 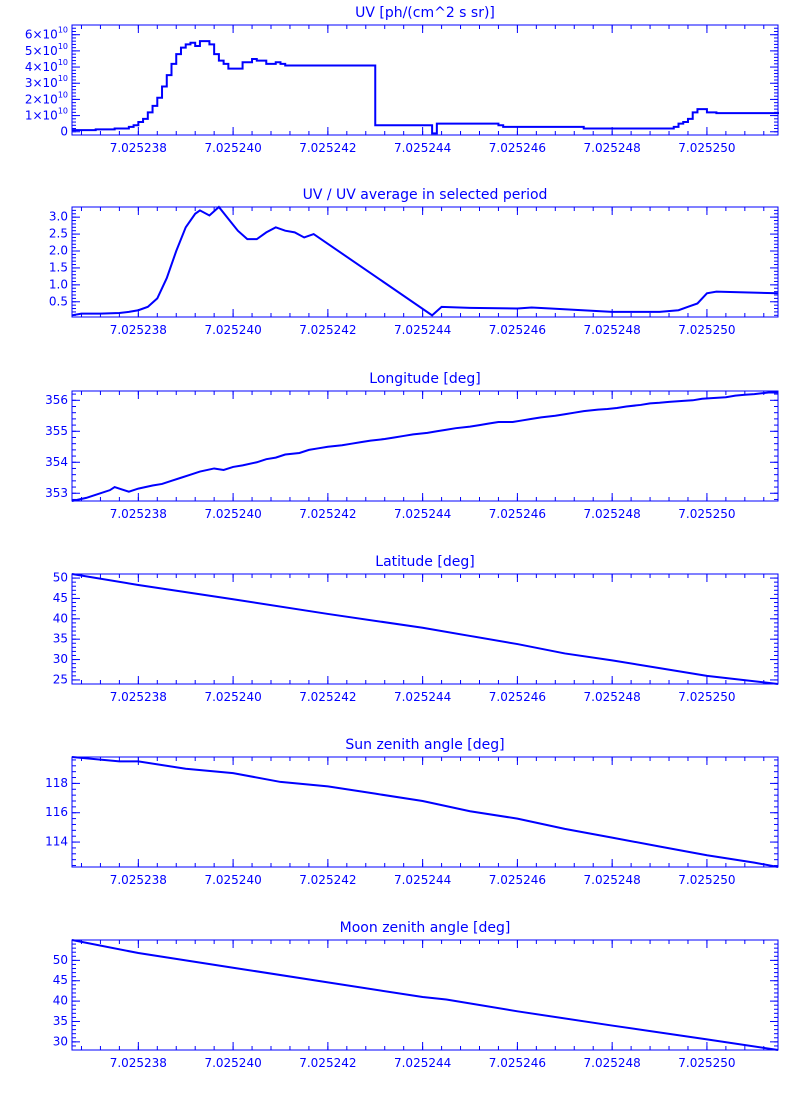 I want to click on y-tick-label: 1.5, so click(x=58, y=267).